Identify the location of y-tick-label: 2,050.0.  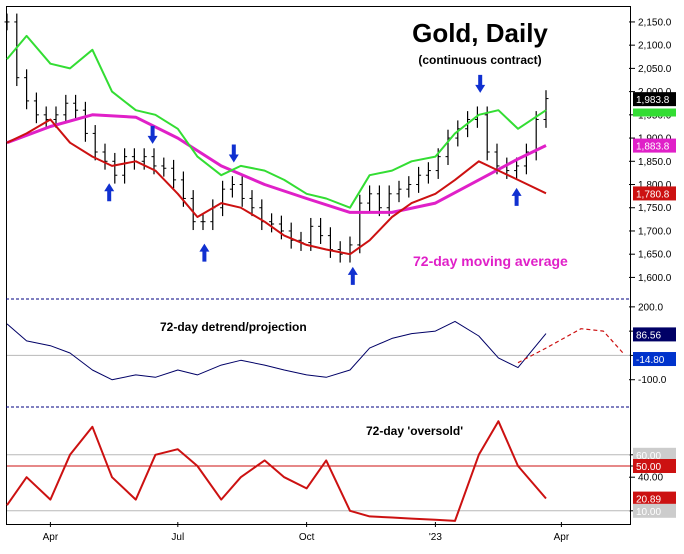
(655, 69).